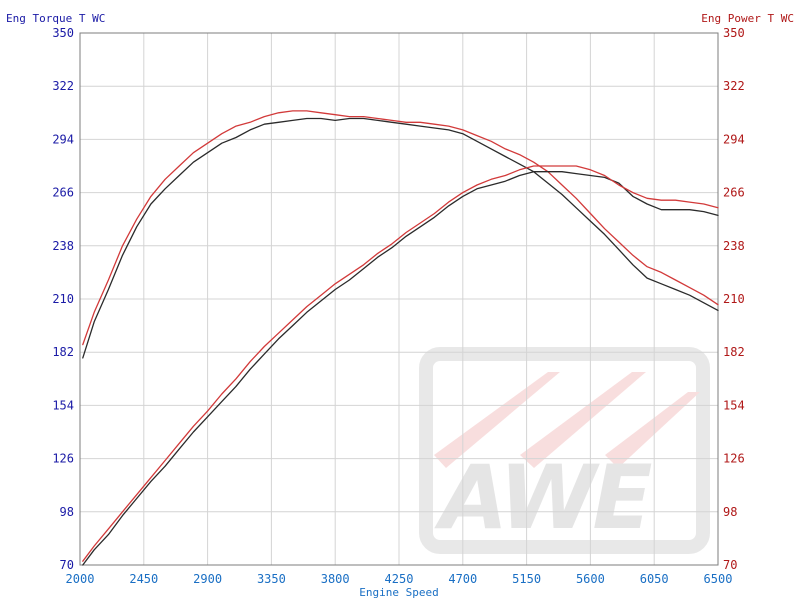 This screenshot has height=613, width=800. Describe the element at coordinates (63, 33) in the screenshot. I see `left-y-tick-label: 350` at that location.